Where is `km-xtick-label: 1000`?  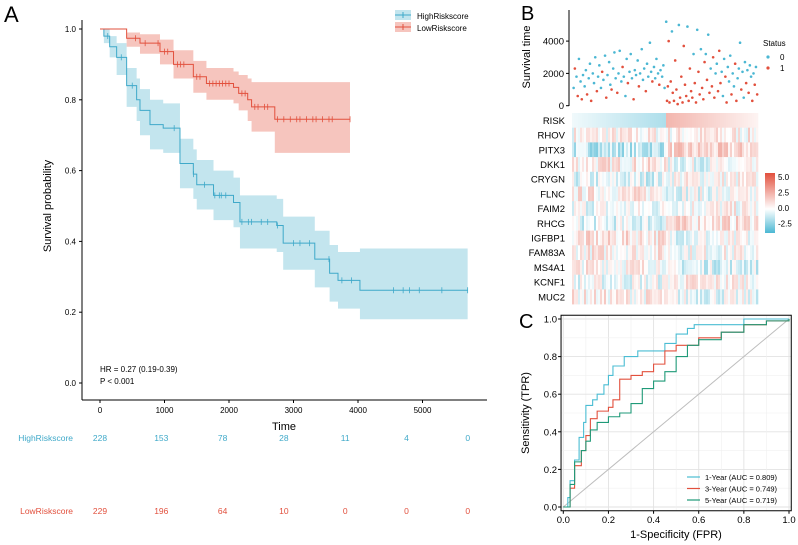 km-xtick-label: 1000 is located at coordinates (165, 410).